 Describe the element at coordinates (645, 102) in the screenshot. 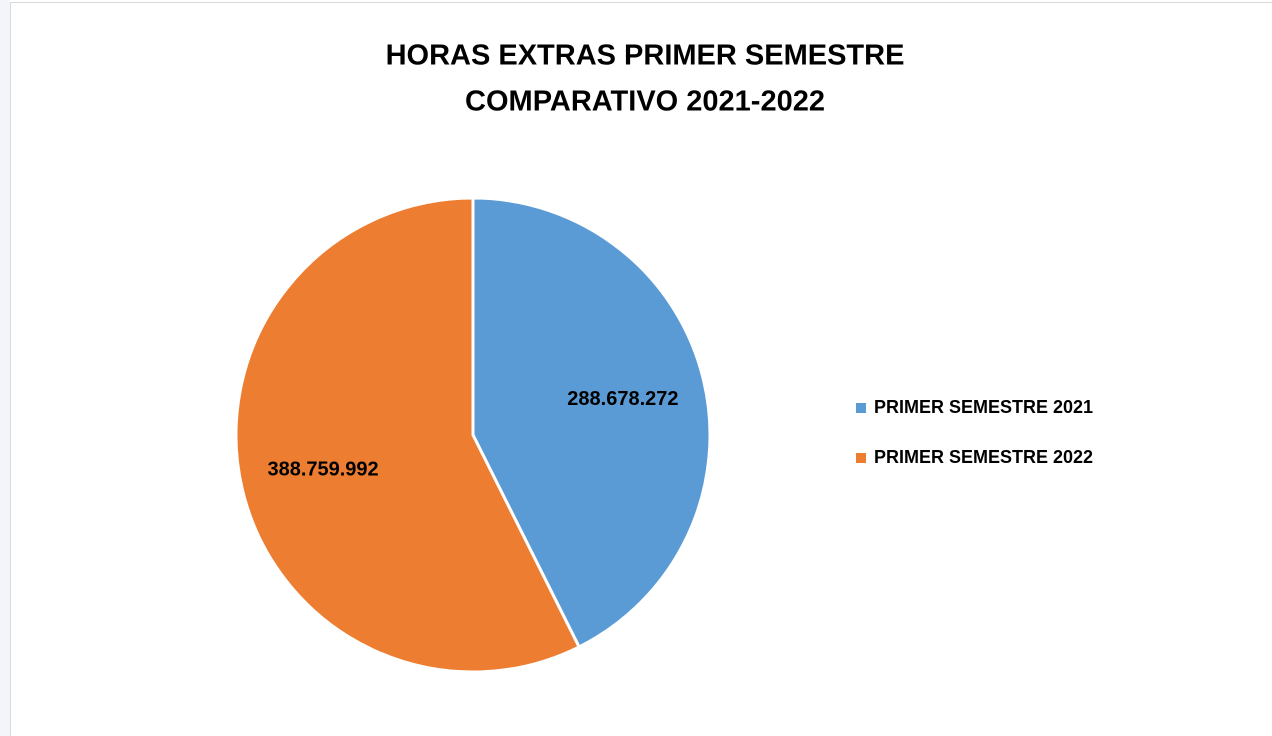

I see `chart-title: COMPARATIVO 2021-2022` at that location.